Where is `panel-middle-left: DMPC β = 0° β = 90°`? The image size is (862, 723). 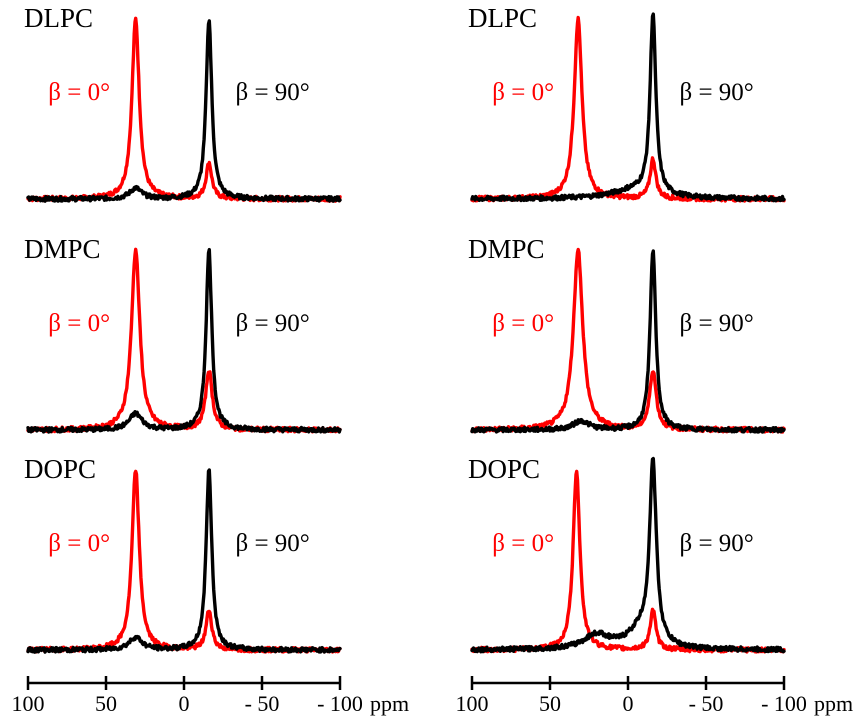
panel-middle-left: DMPC β = 0° β = 90° is located at coordinates (183, 334).